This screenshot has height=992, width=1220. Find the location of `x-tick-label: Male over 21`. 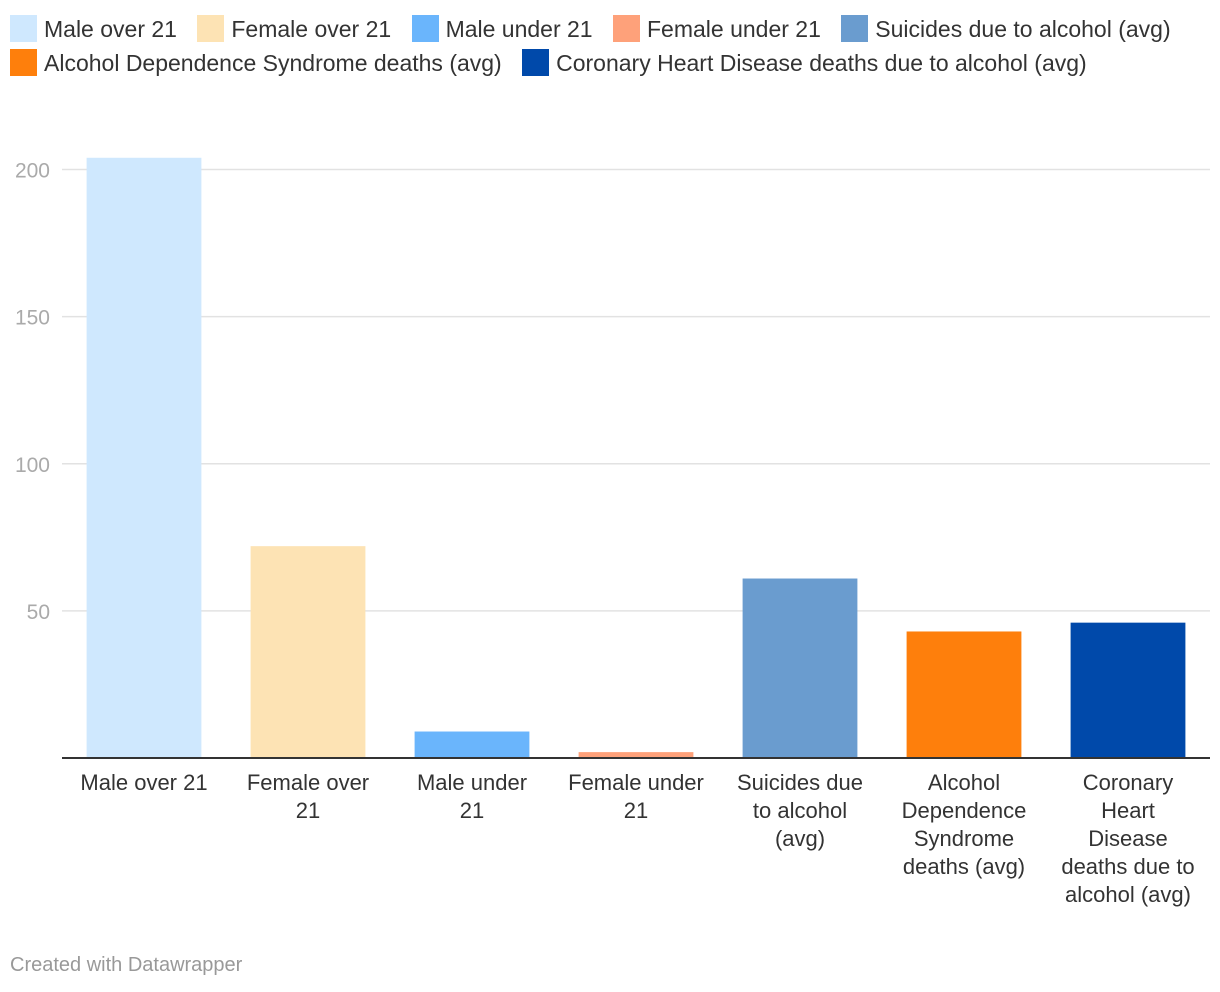

x-tick-label: Male over 21 is located at coordinates (143, 782).